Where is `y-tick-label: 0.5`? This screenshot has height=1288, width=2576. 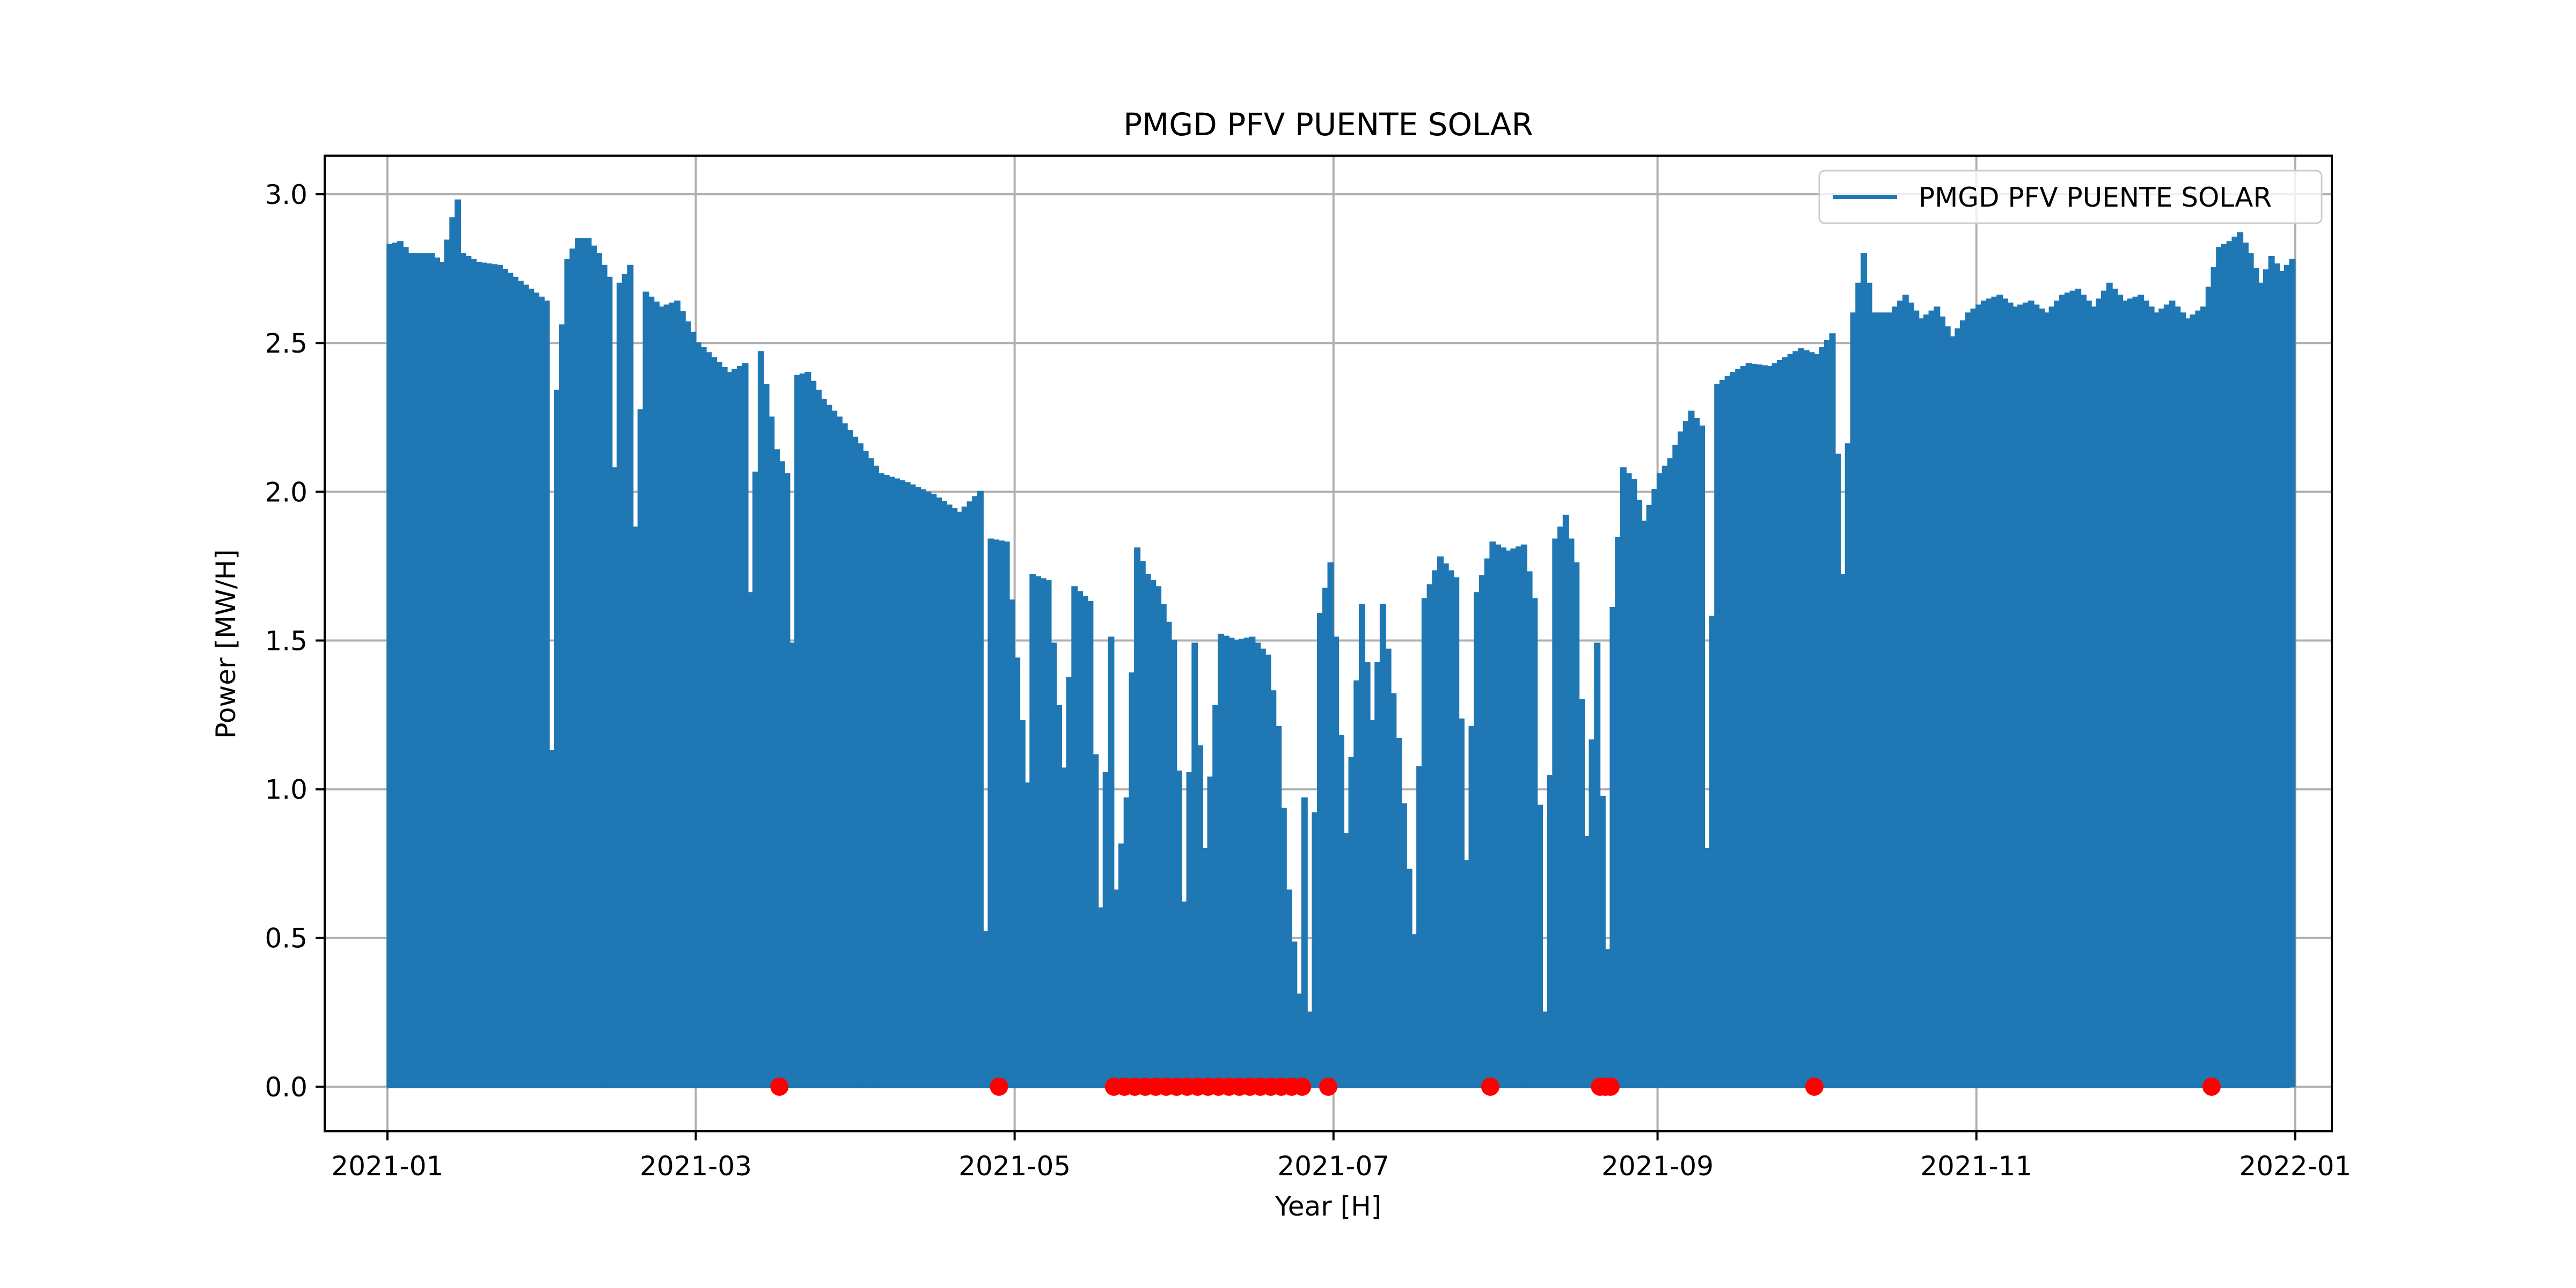
y-tick-label: 0.5 is located at coordinates (286, 938).